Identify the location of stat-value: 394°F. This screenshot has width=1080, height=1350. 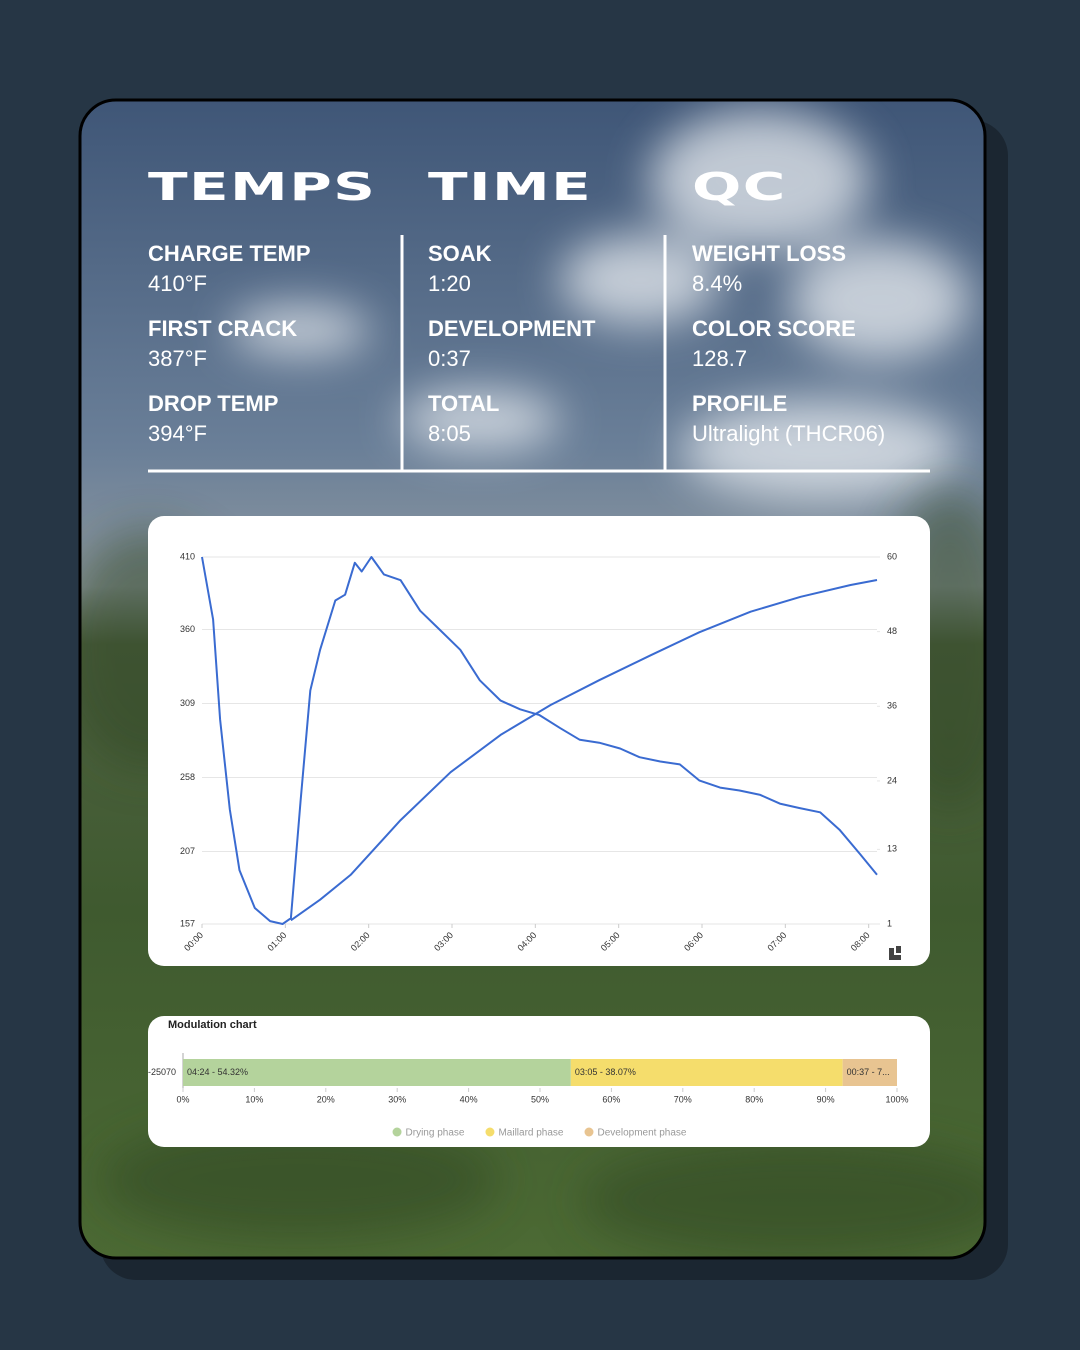
(177, 433).